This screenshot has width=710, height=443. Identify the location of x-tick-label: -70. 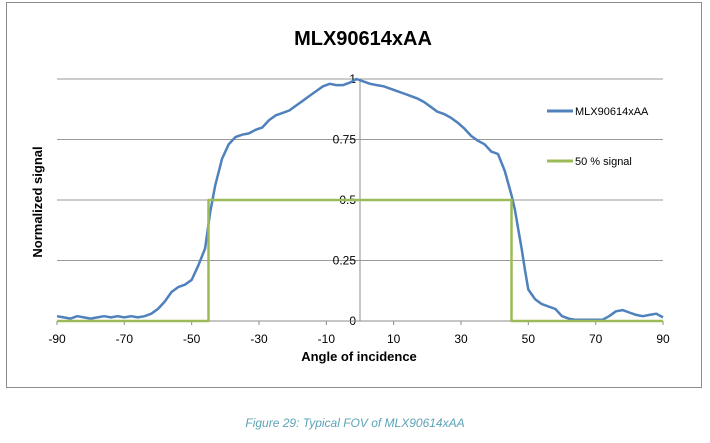
(125, 339).